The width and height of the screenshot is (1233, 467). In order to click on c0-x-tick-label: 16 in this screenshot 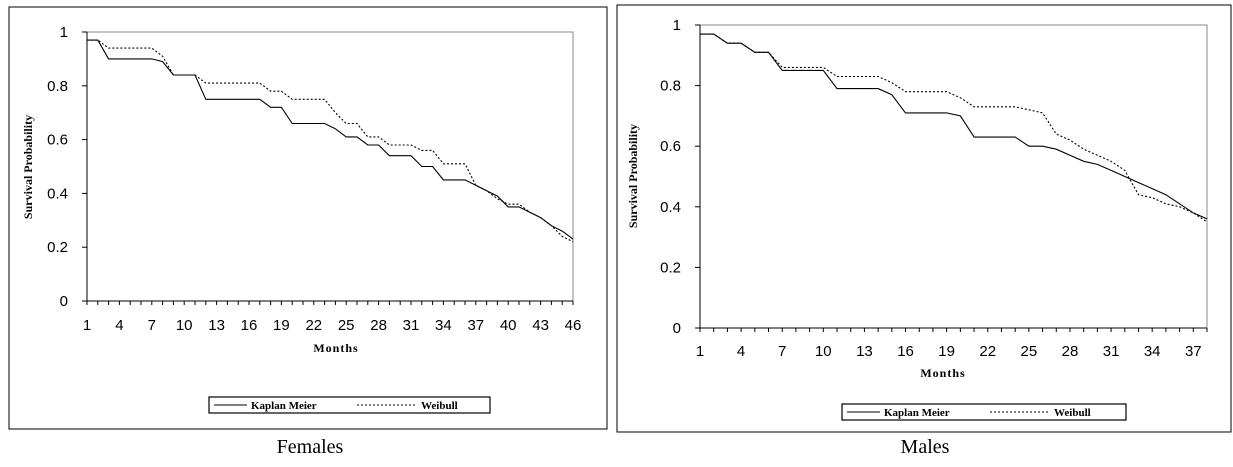, I will do `click(249, 325)`.